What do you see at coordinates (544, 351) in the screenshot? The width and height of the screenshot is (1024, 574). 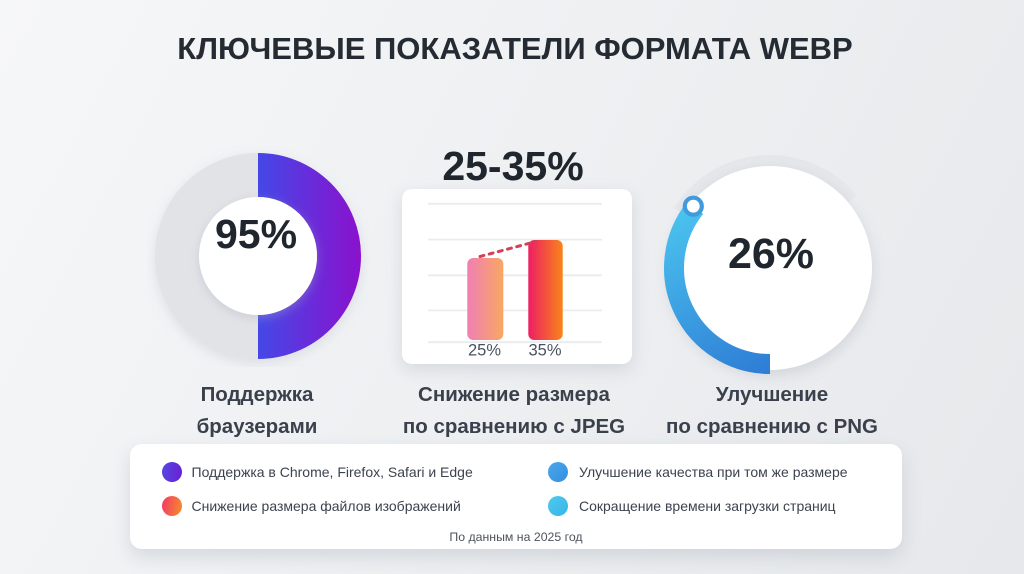 I see `svg-text: 35%` at bounding box center [544, 351].